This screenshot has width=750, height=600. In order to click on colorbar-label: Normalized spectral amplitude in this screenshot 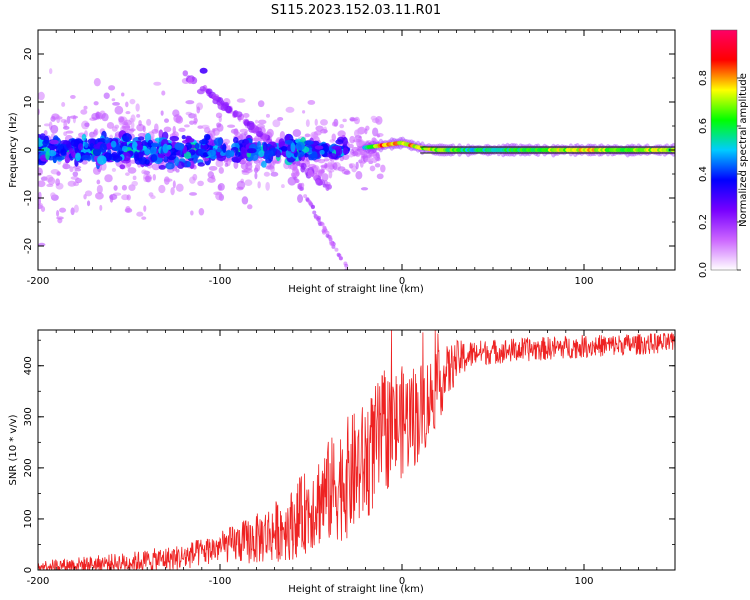, I will do `click(743, 150)`.